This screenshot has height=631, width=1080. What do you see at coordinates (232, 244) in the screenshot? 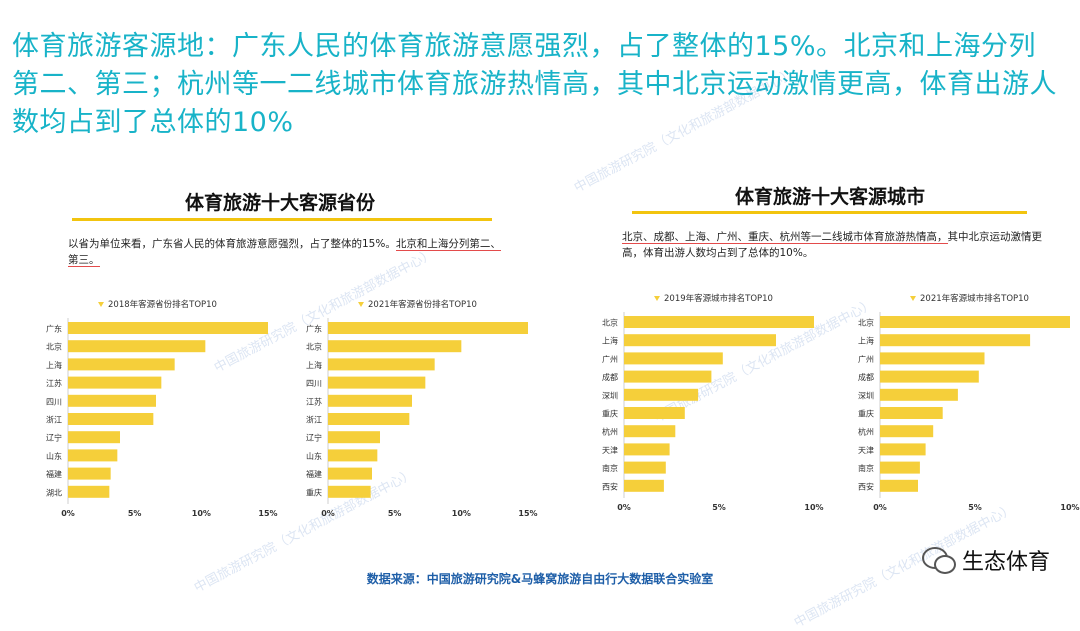
I see `left-panel-desc-plain: 以省为单位来看，广东省人民的体育旅游意愿强烈，占了整体的15%。` at bounding box center [232, 244].